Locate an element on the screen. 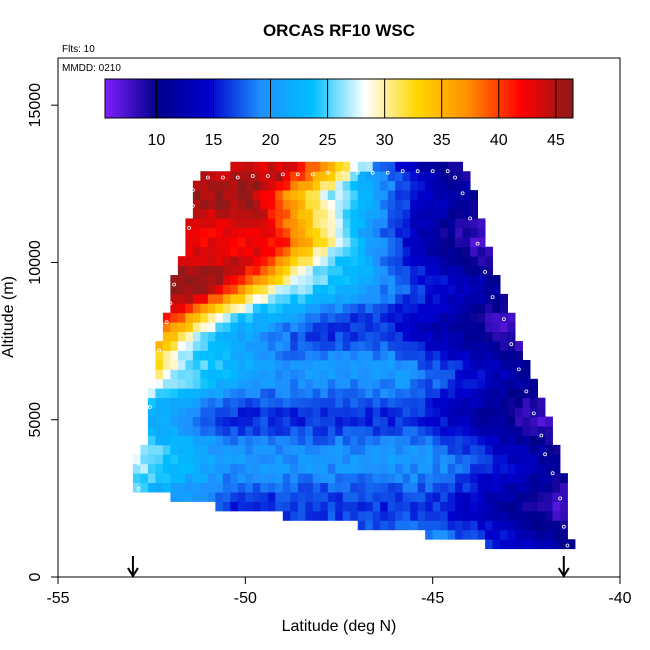  track-dot is located at coordinates (541, 435).